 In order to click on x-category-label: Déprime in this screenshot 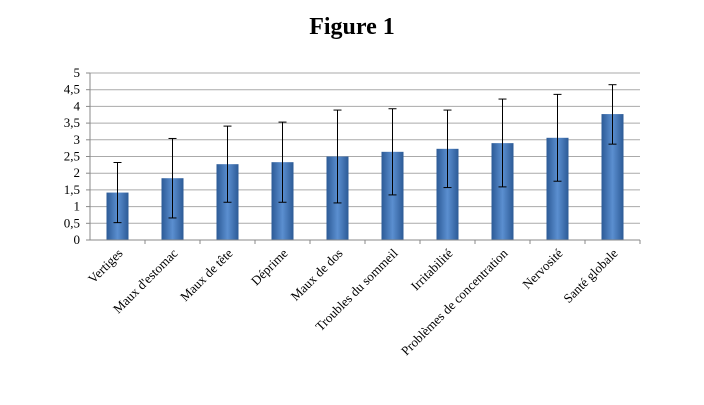, I will do `click(269, 266)`.